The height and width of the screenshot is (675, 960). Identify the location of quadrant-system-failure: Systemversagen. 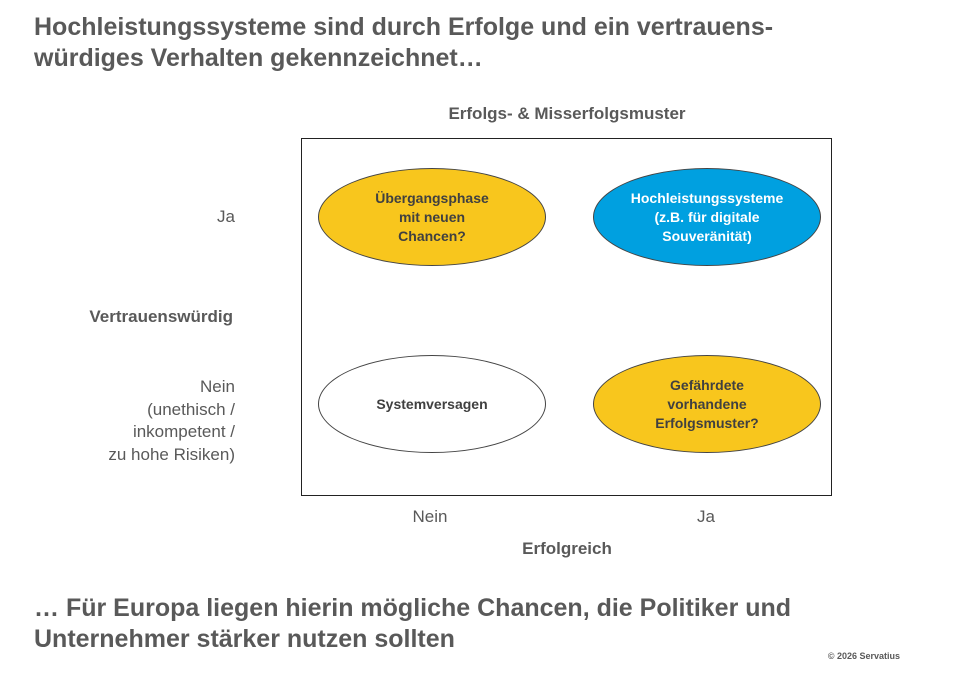
(432, 404).